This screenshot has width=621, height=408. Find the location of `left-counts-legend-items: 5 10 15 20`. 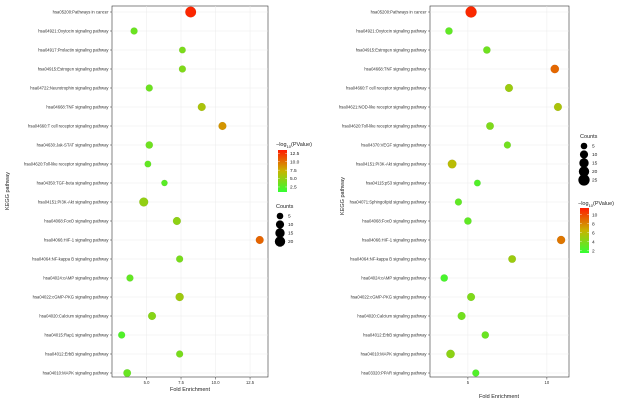

left-counts-legend-items: 5 10 15 20 is located at coordinates (284, 229).